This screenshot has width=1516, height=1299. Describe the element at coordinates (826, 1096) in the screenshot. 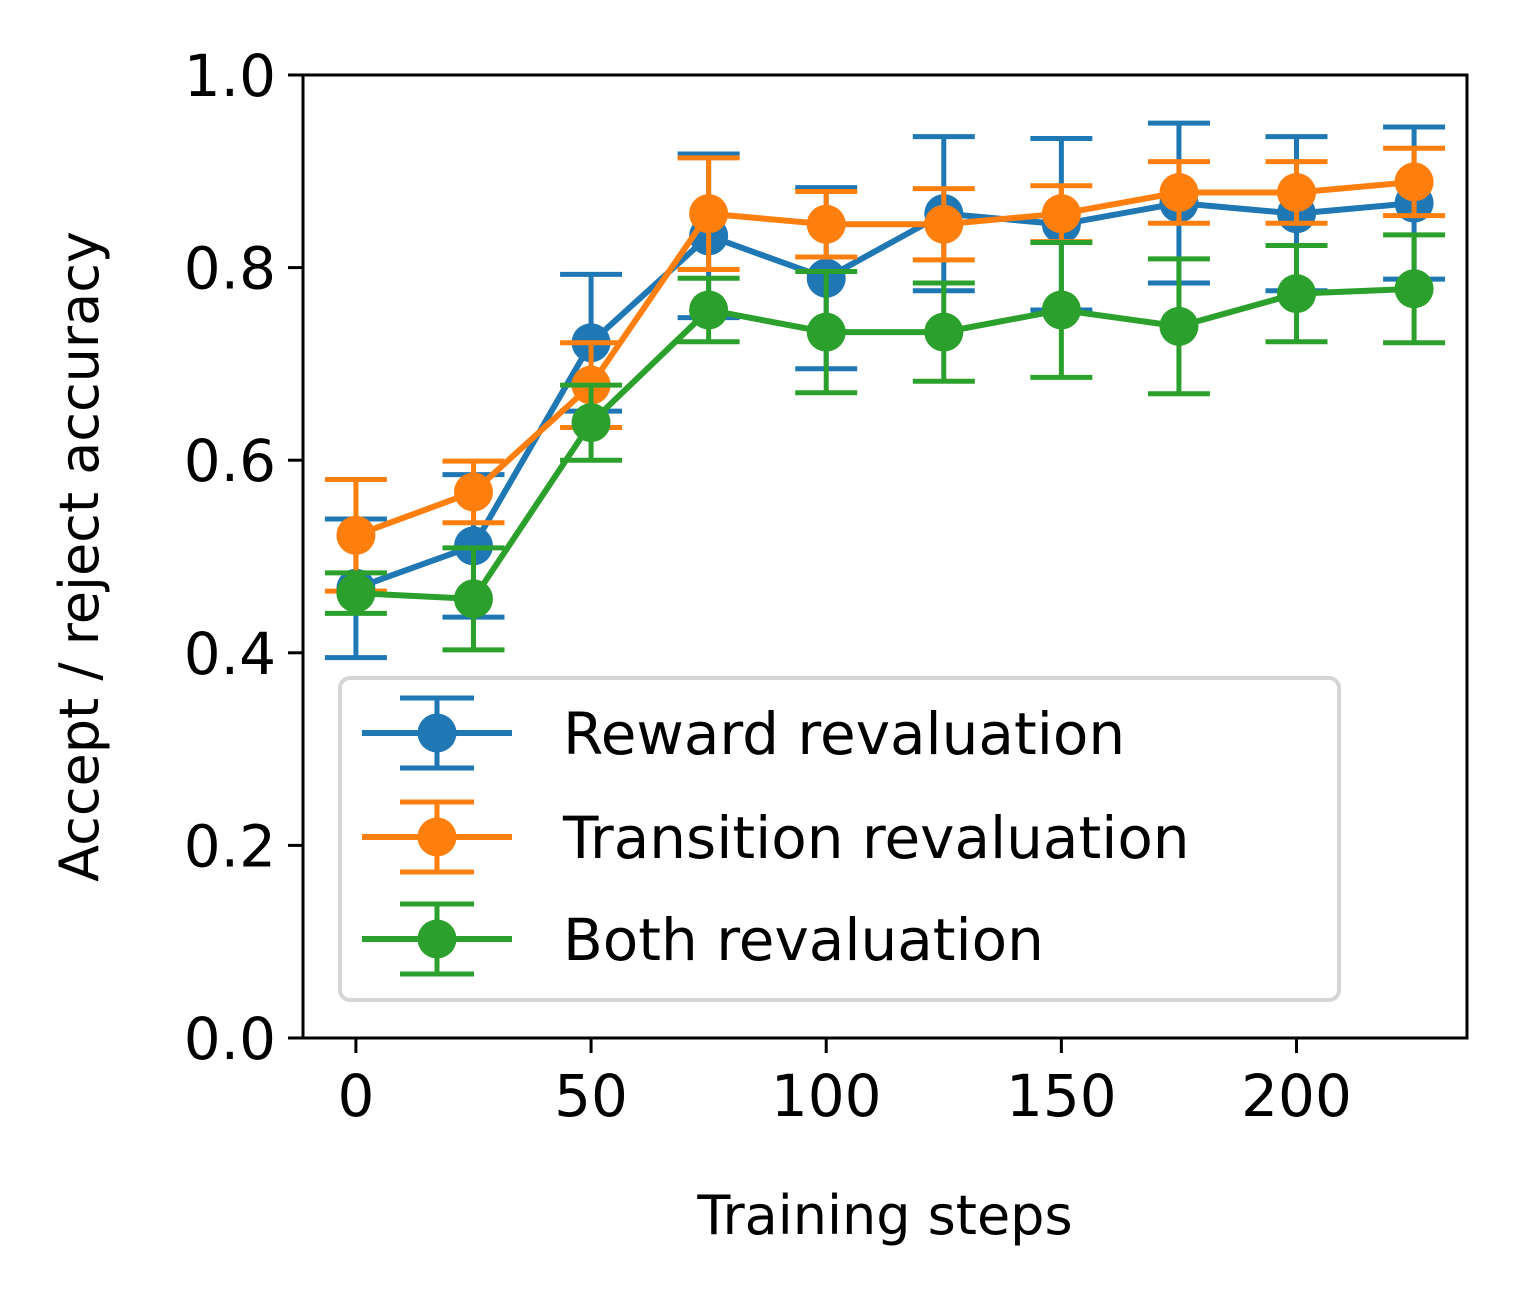

I see `x-tick-label: 100` at that location.